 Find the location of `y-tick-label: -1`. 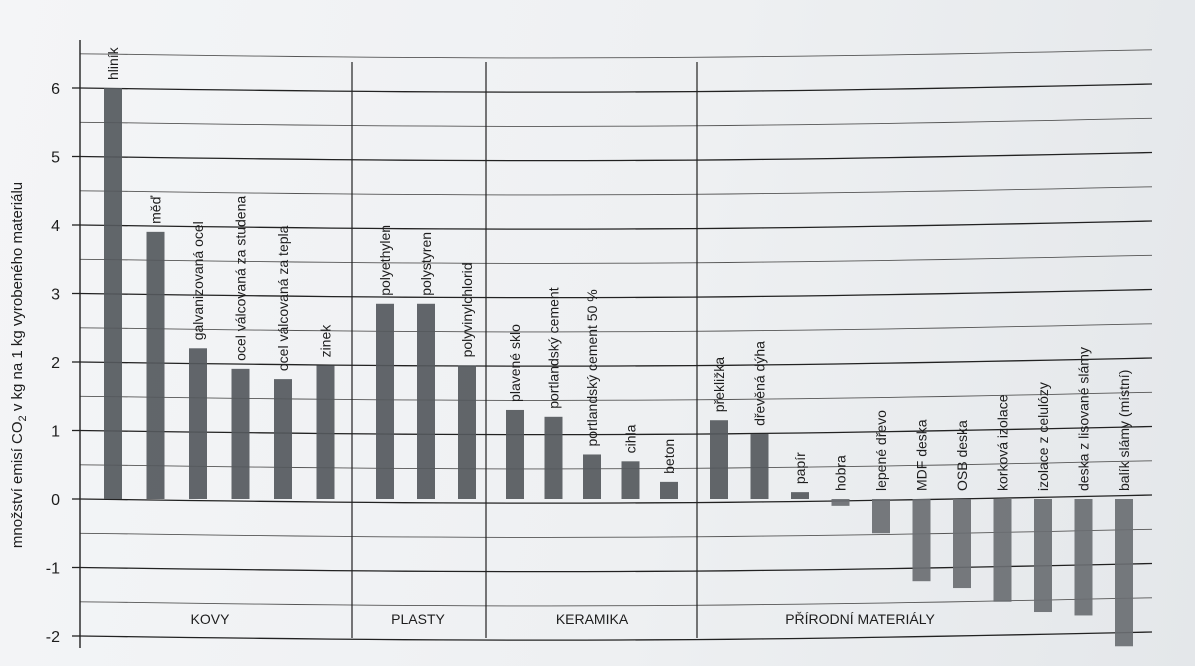

y-tick-label: -1 is located at coordinates (53, 569).